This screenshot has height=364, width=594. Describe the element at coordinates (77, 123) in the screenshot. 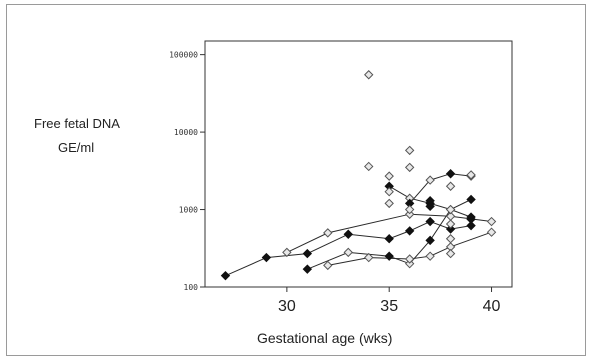

I see `y-axis-label-line-1: Free fetal DNA` at that location.